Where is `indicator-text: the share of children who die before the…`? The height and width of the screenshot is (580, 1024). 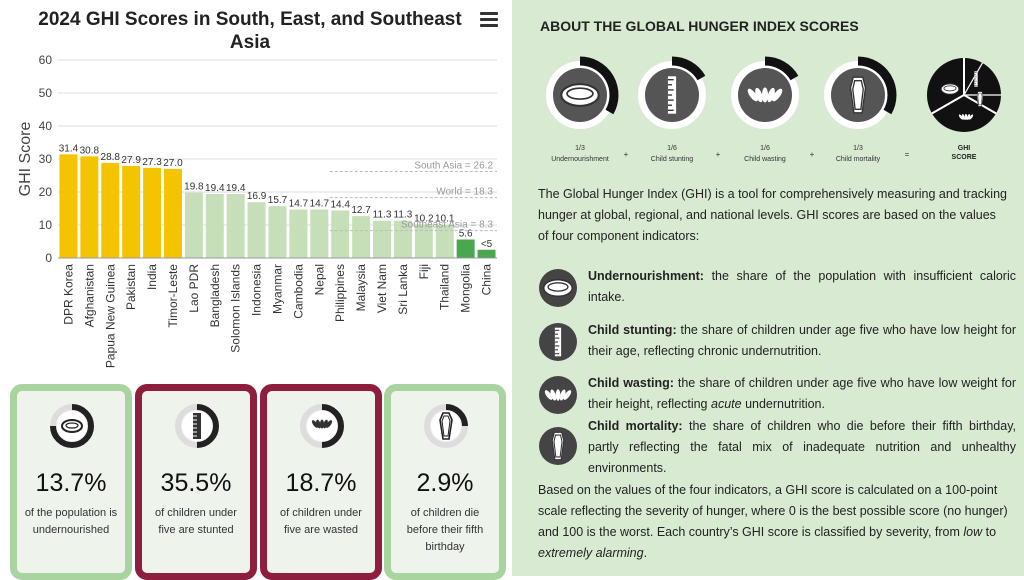
indicator-text: the share of children who die before the… is located at coordinates (802, 447).